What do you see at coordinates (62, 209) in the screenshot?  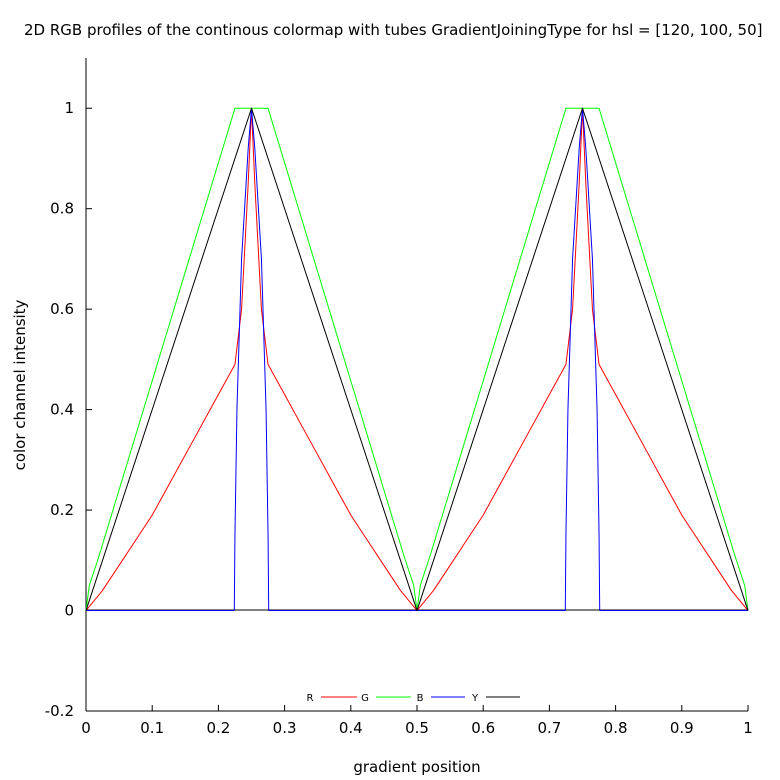 I see `y-tick-label: 0.8` at bounding box center [62, 209].